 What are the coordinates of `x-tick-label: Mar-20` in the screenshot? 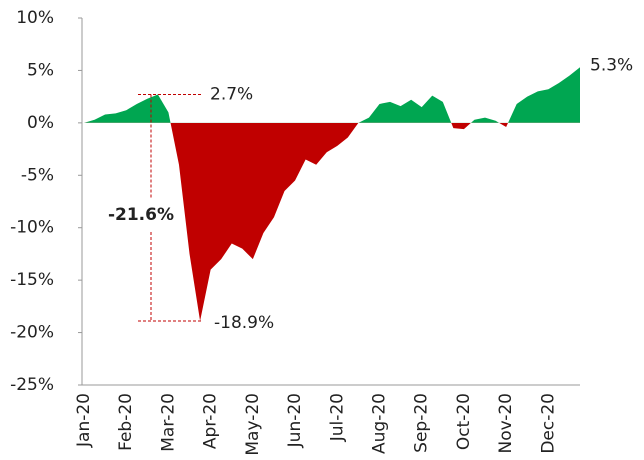 It's located at (168, 422).